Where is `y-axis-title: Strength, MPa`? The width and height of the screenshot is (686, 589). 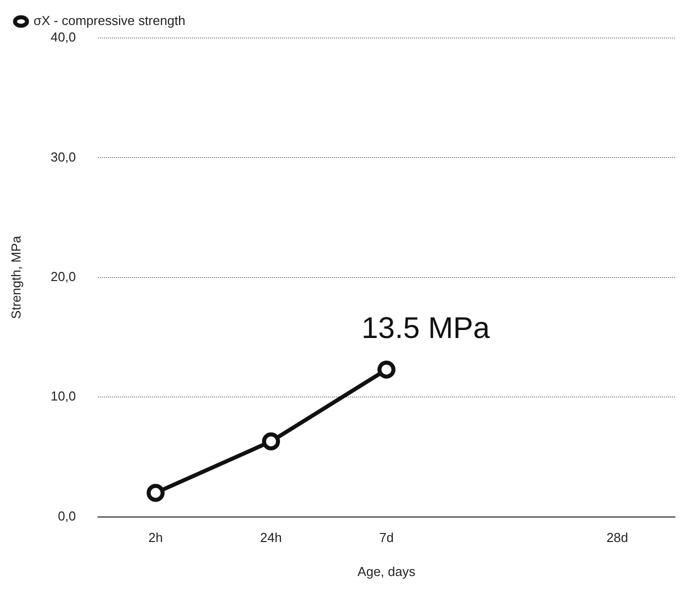 y-axis-title: Strength, MPa is located at coordinates (16, 277).